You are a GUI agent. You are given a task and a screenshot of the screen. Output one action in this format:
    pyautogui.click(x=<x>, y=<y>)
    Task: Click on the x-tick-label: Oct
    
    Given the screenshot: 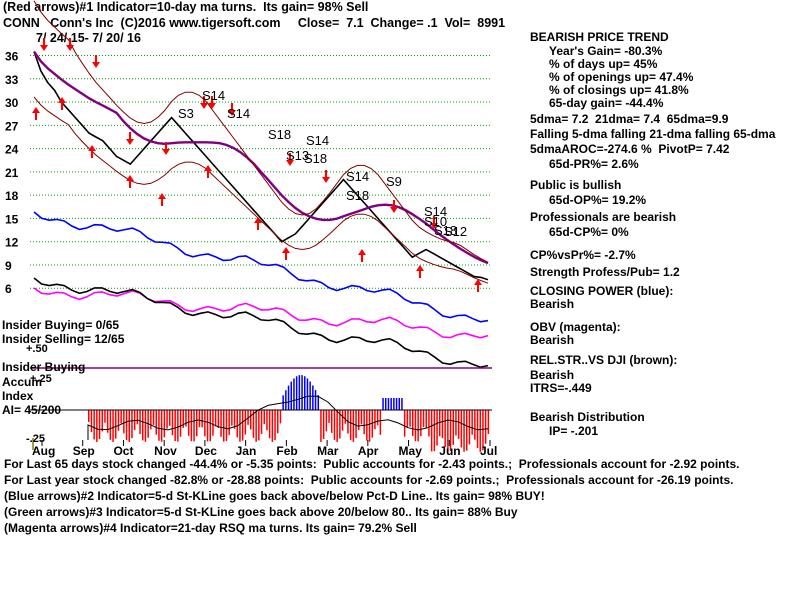 What is the action you would take?
    pyautogui.click(x=123, y=451)
    